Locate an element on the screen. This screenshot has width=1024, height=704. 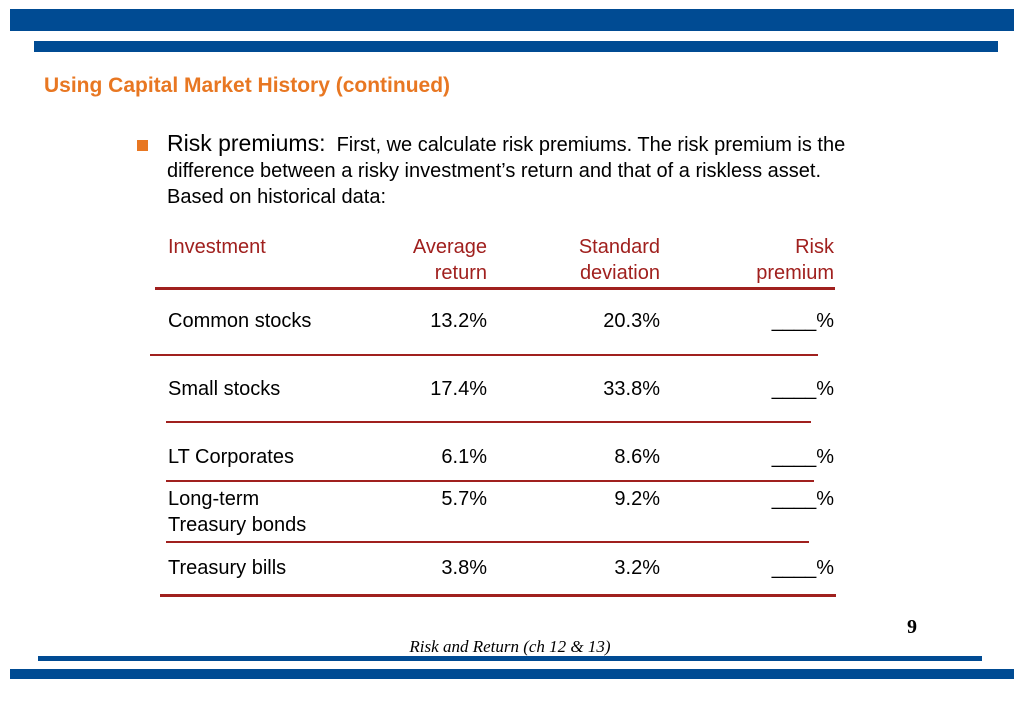
row-standard-deviation: 20.3% is located at coordinates (631, 321).